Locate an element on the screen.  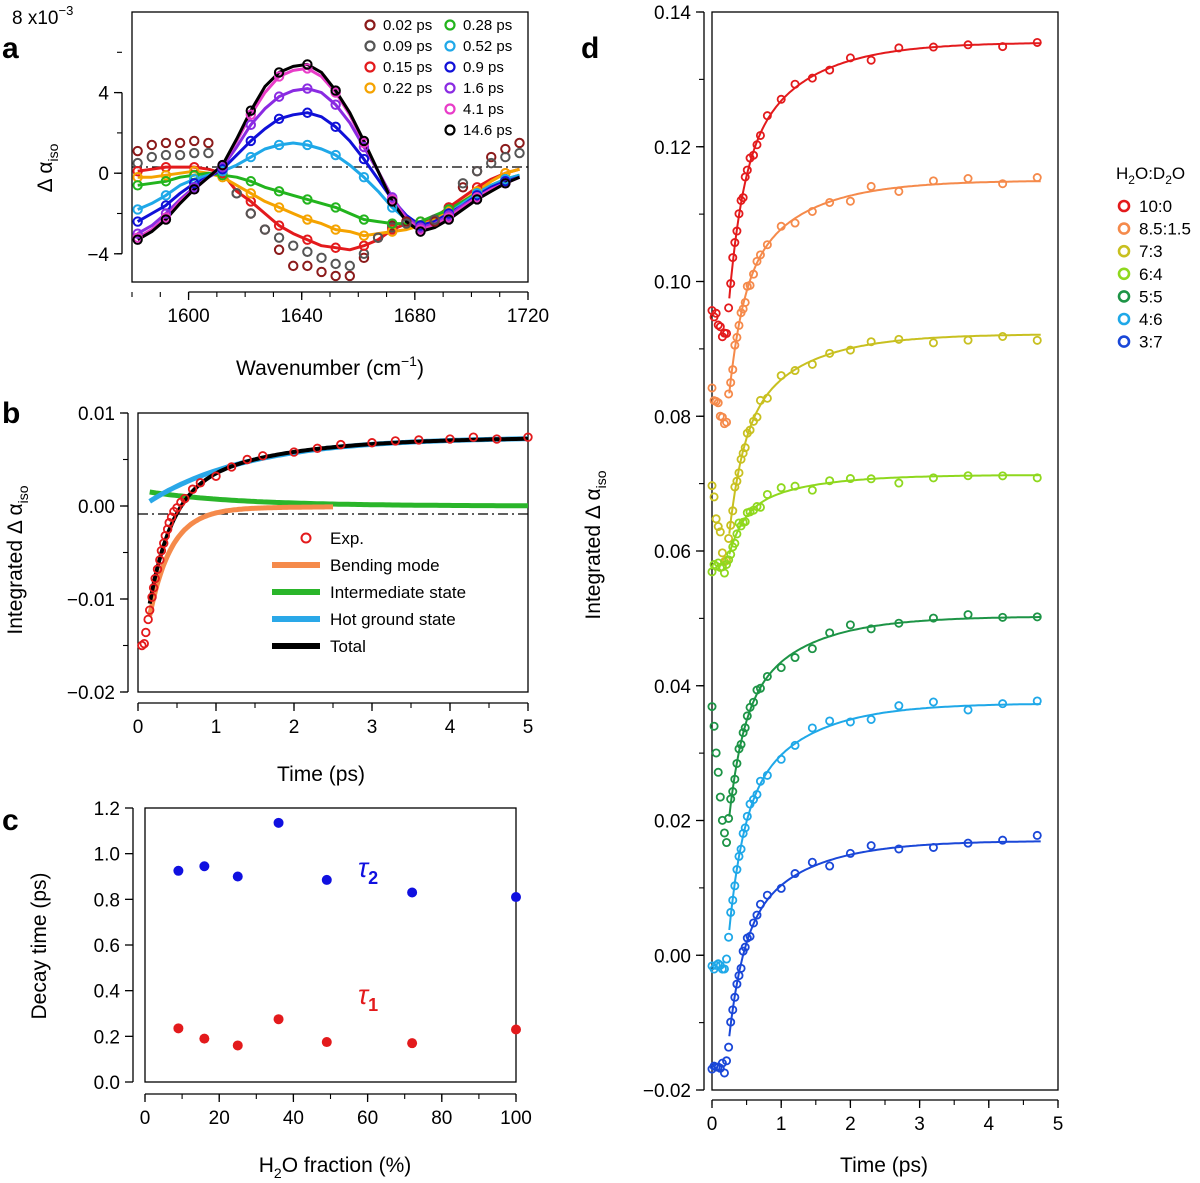
panel-c-tau2-label: τ2 is located at coordinates (368, 870).